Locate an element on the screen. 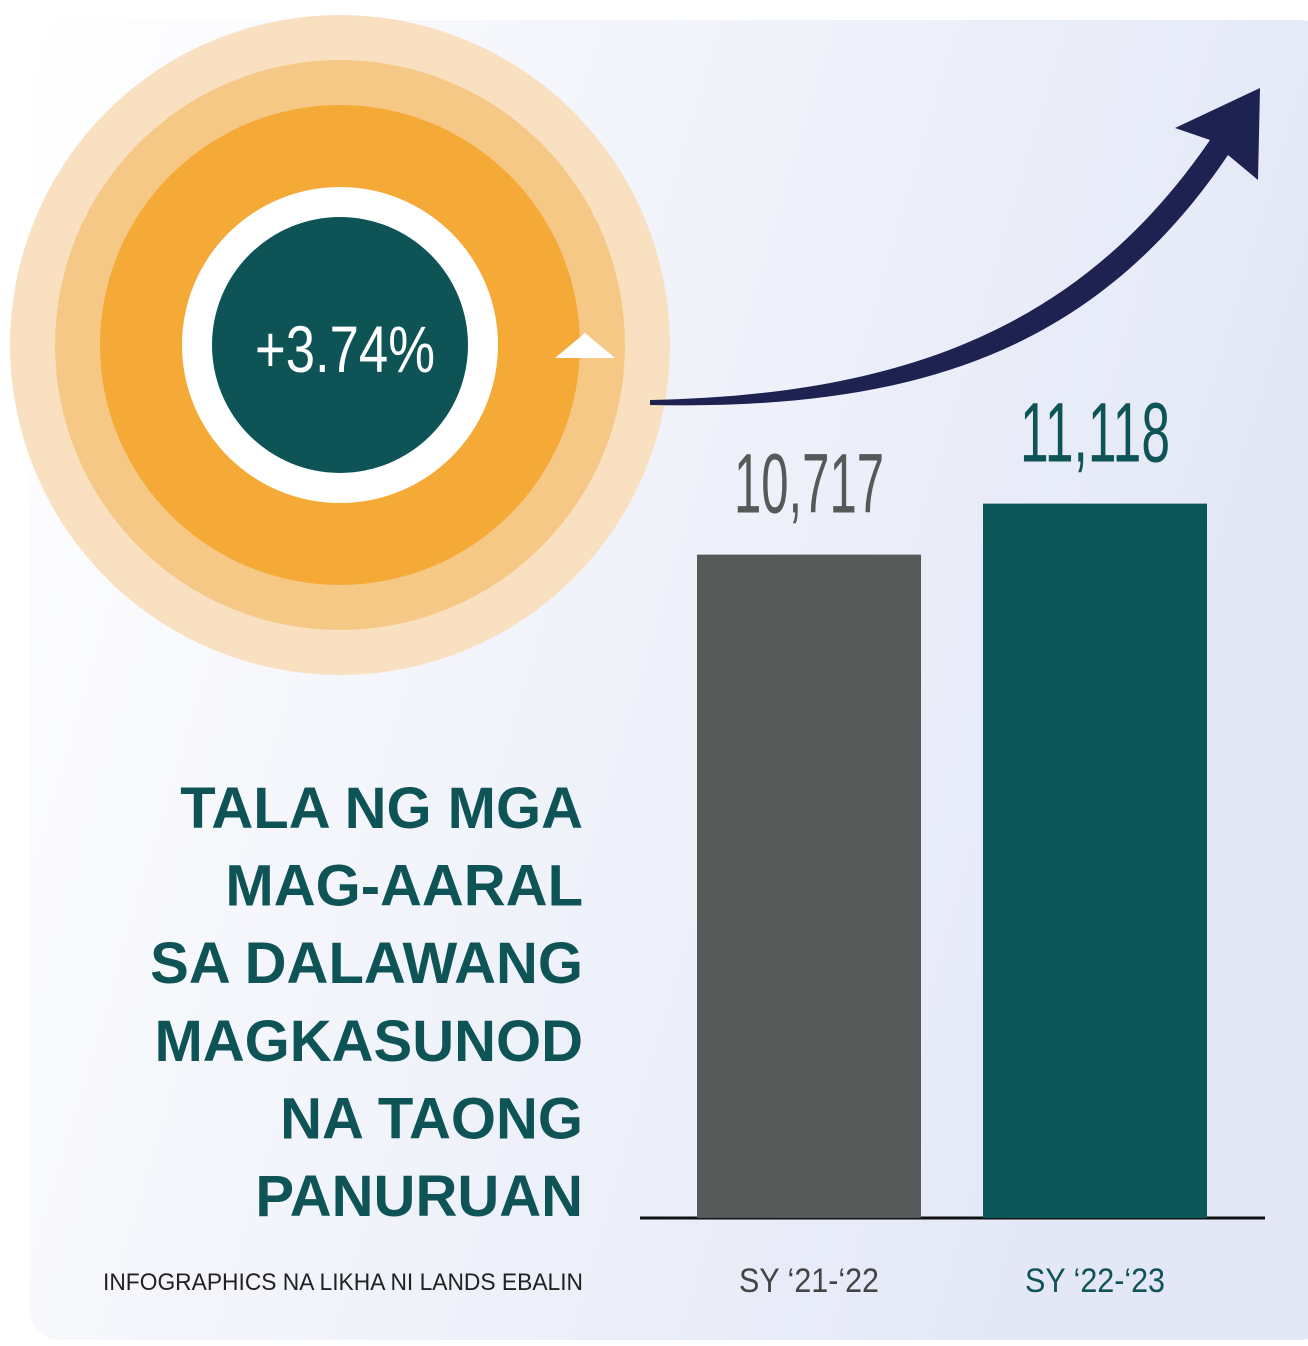  title-line: MAGKASUNOD is located at coordinates (368, 1041).